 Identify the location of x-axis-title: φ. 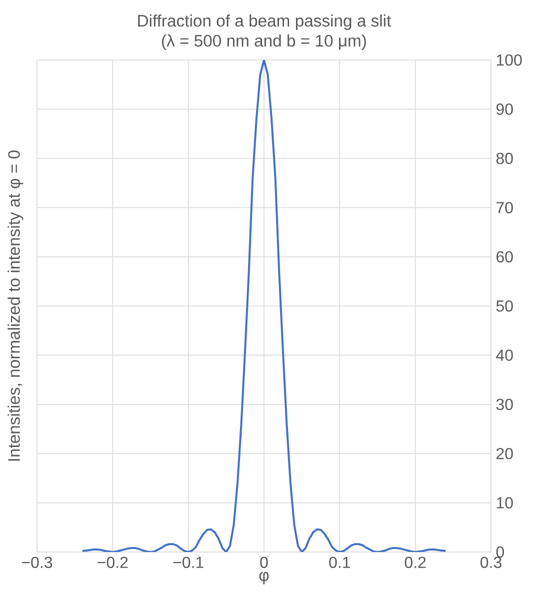
(264, 578).